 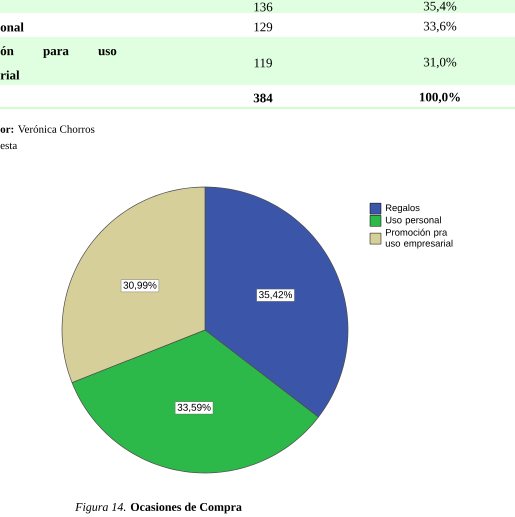 What do you see at coordinates (275, 295) in the screenshot?
I see `data-label: 35,42%` at bounding box center [275, 295].